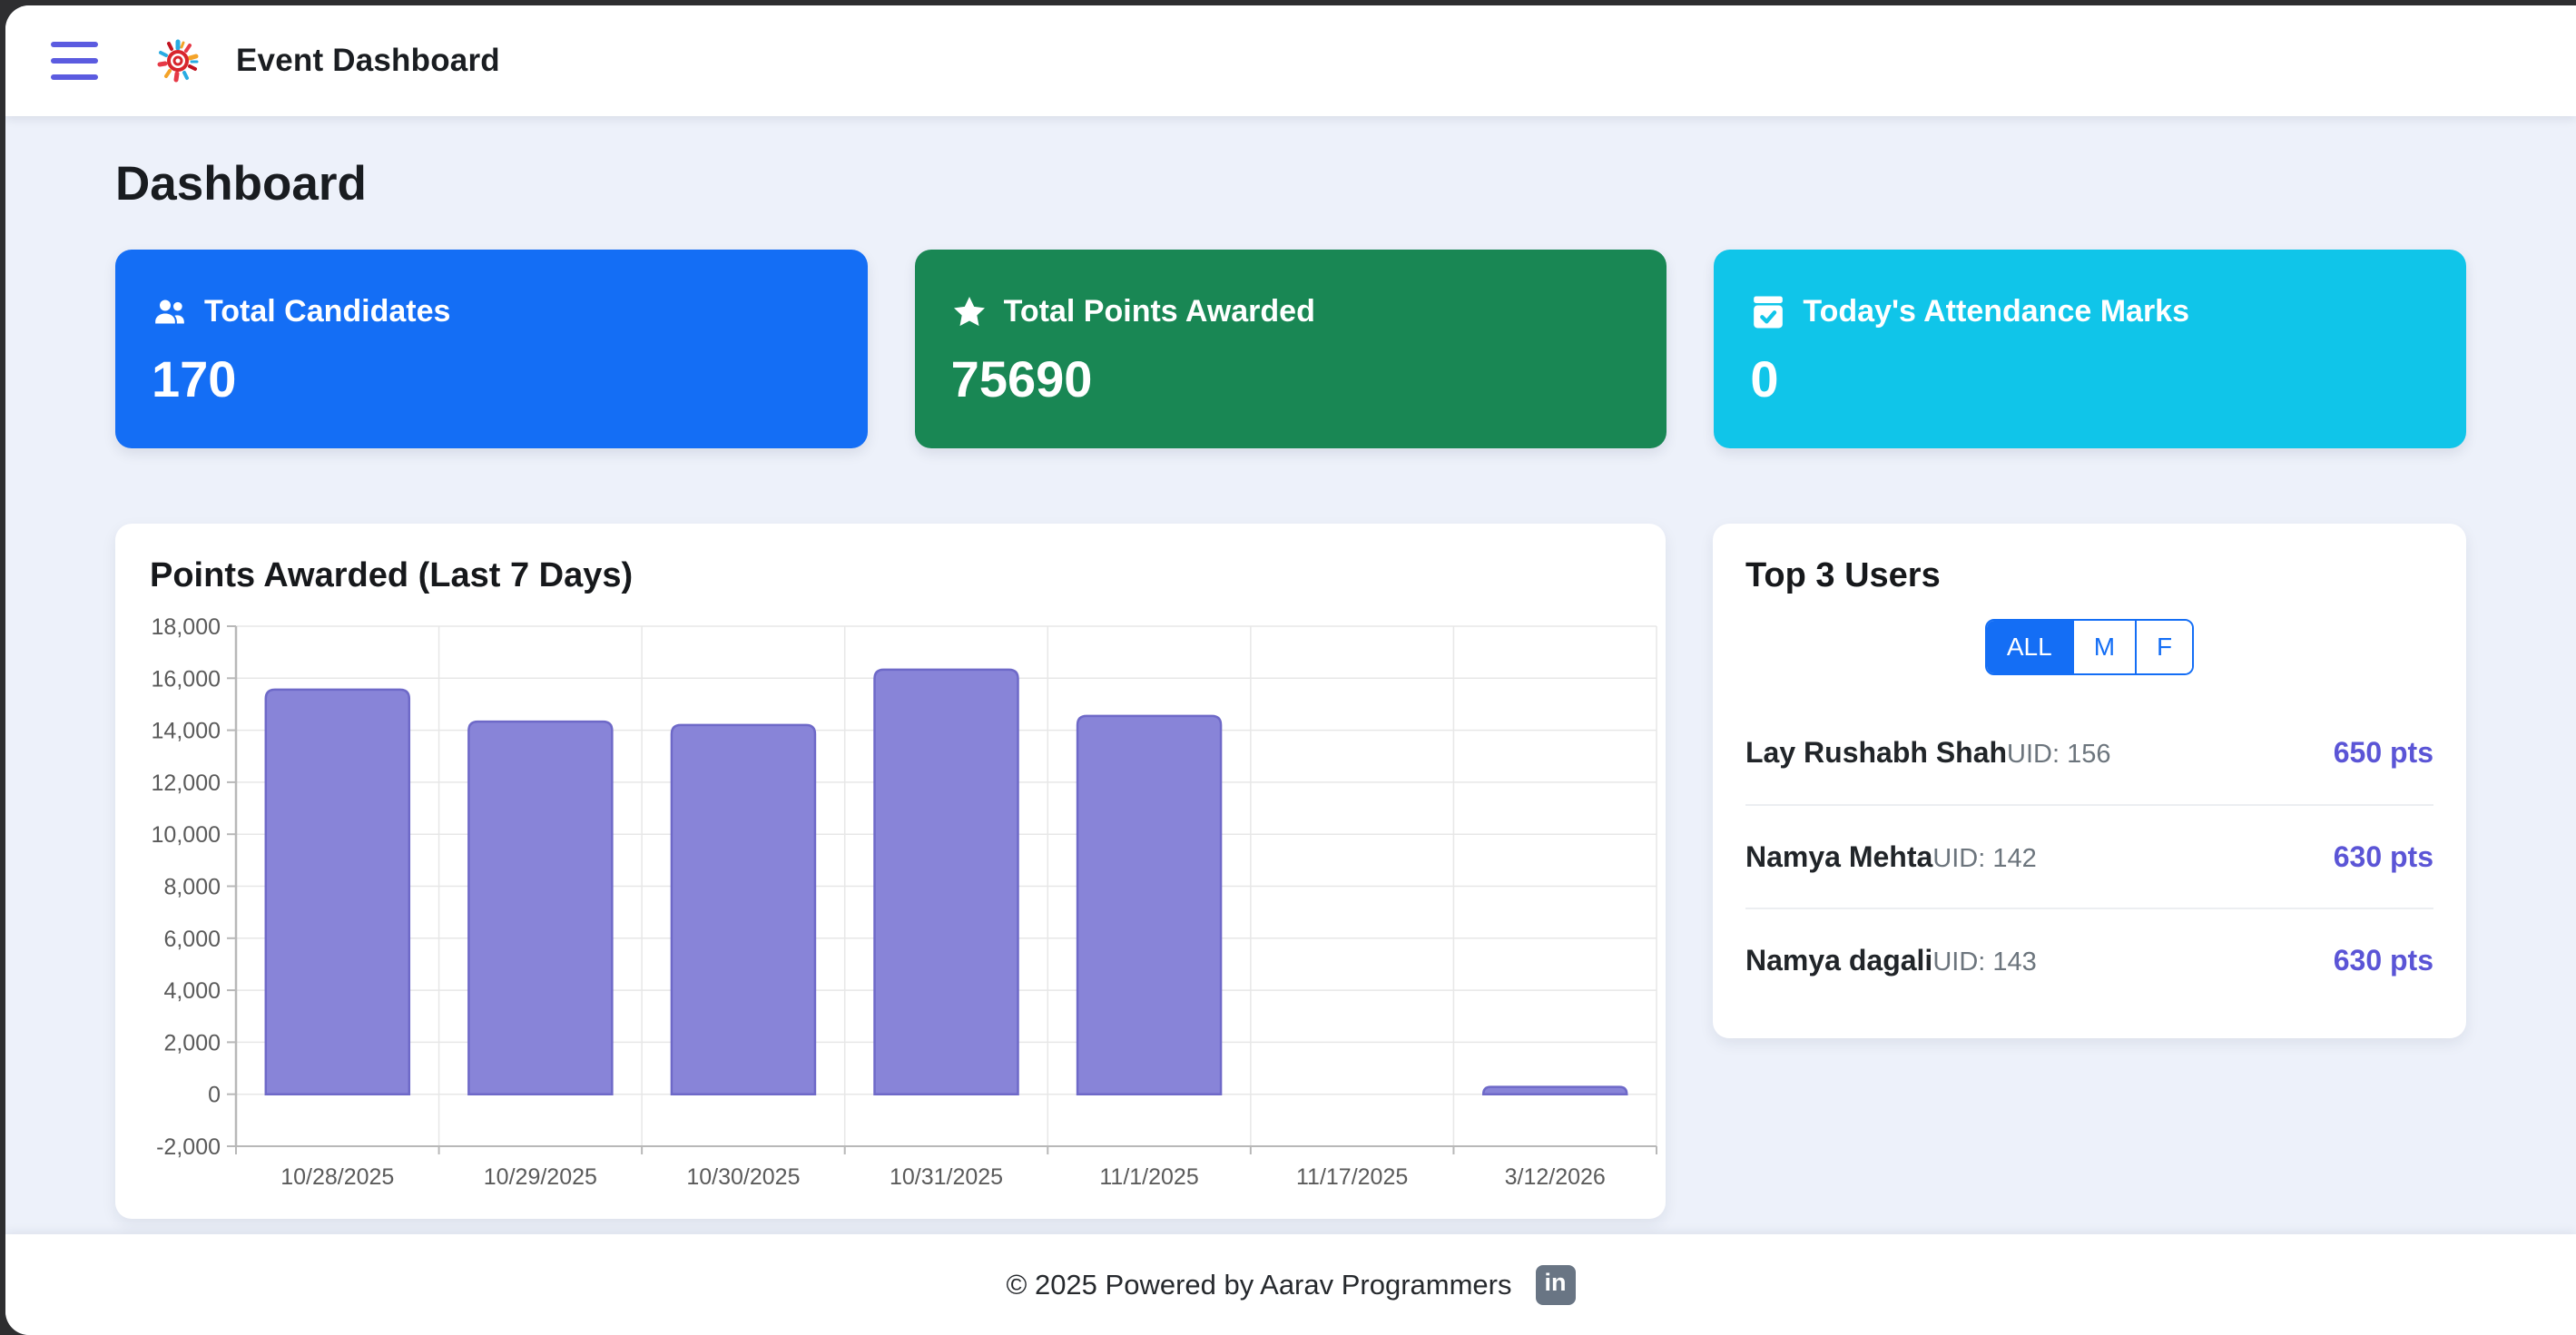 The height and width of the screenshot is (1335, 2576). What do you see at coordinates (194, 378) in the screenshot?
I see `stat-value: 170` at bounding box center [194, 378].